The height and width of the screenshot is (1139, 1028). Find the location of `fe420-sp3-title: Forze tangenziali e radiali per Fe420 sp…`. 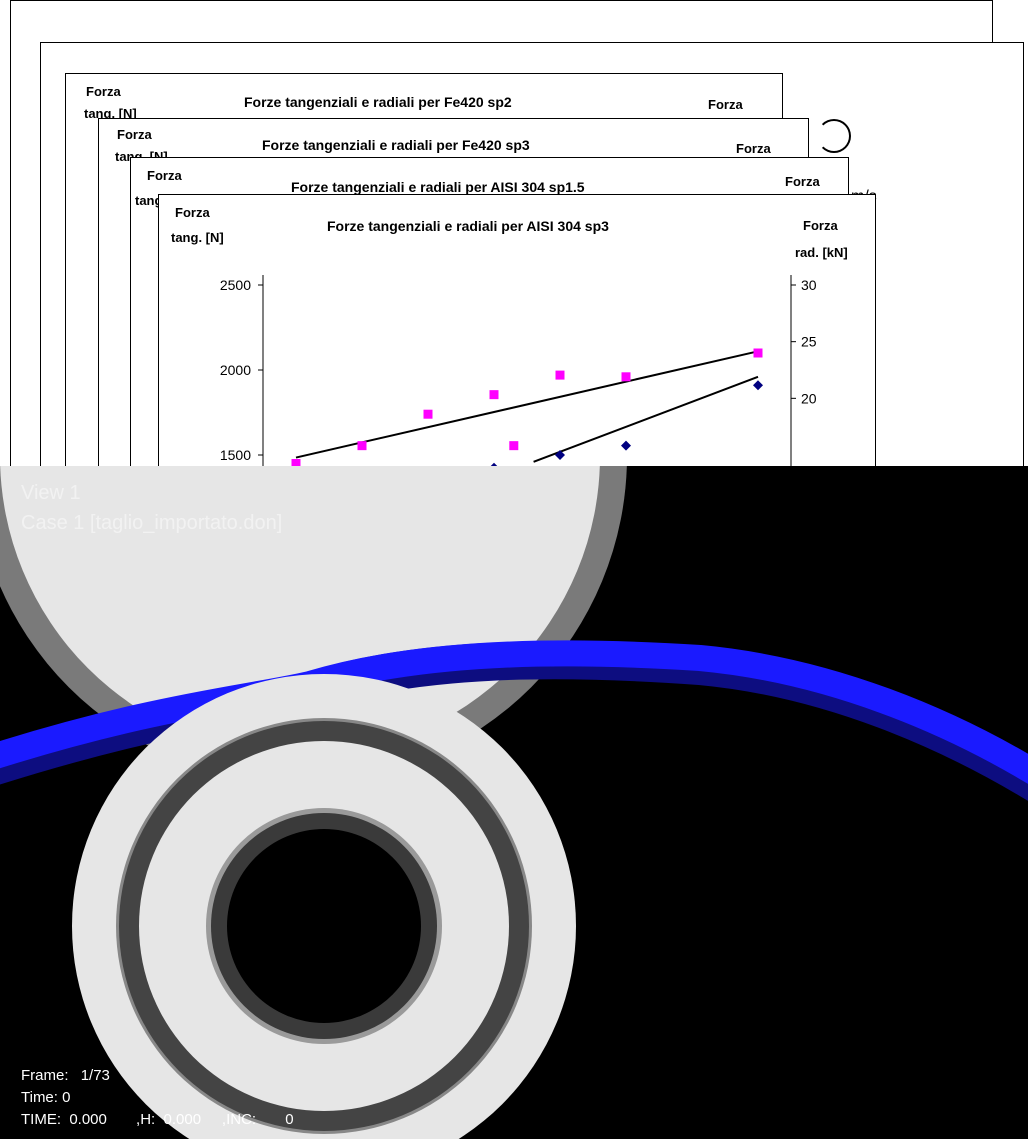

fe420-sp3-title: Forze tangenziali e radiali per Fe420 sp… is located at coordinates (396, 145).